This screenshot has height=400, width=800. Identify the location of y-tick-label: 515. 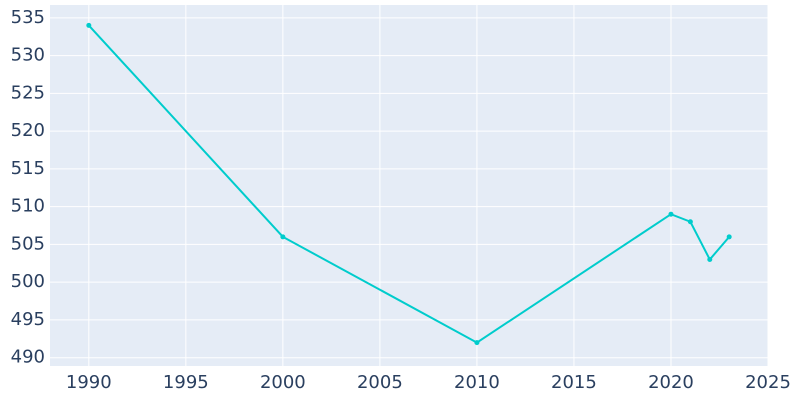
(28, 168).